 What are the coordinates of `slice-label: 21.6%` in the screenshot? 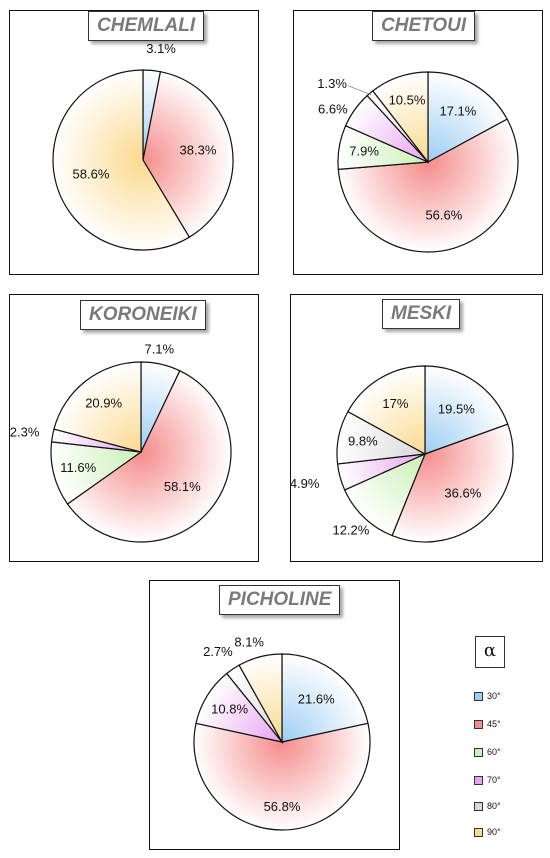 It's located at (316, 699).